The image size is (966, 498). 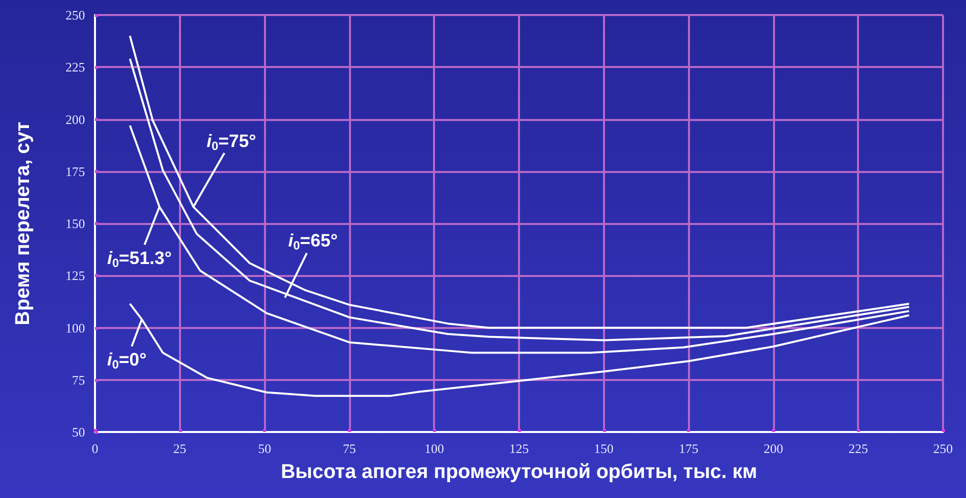 I want to click on x-tick-label: 225, so click(x=858, y=448).